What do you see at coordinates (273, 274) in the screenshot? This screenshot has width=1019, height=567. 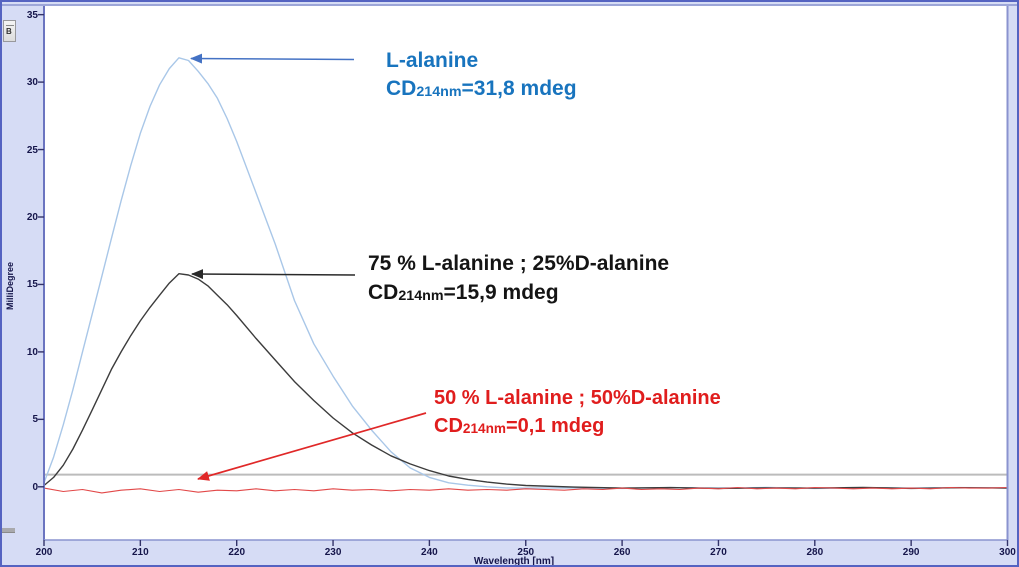 I see `annotation-arrow-black` at bounding box center [273, 274].